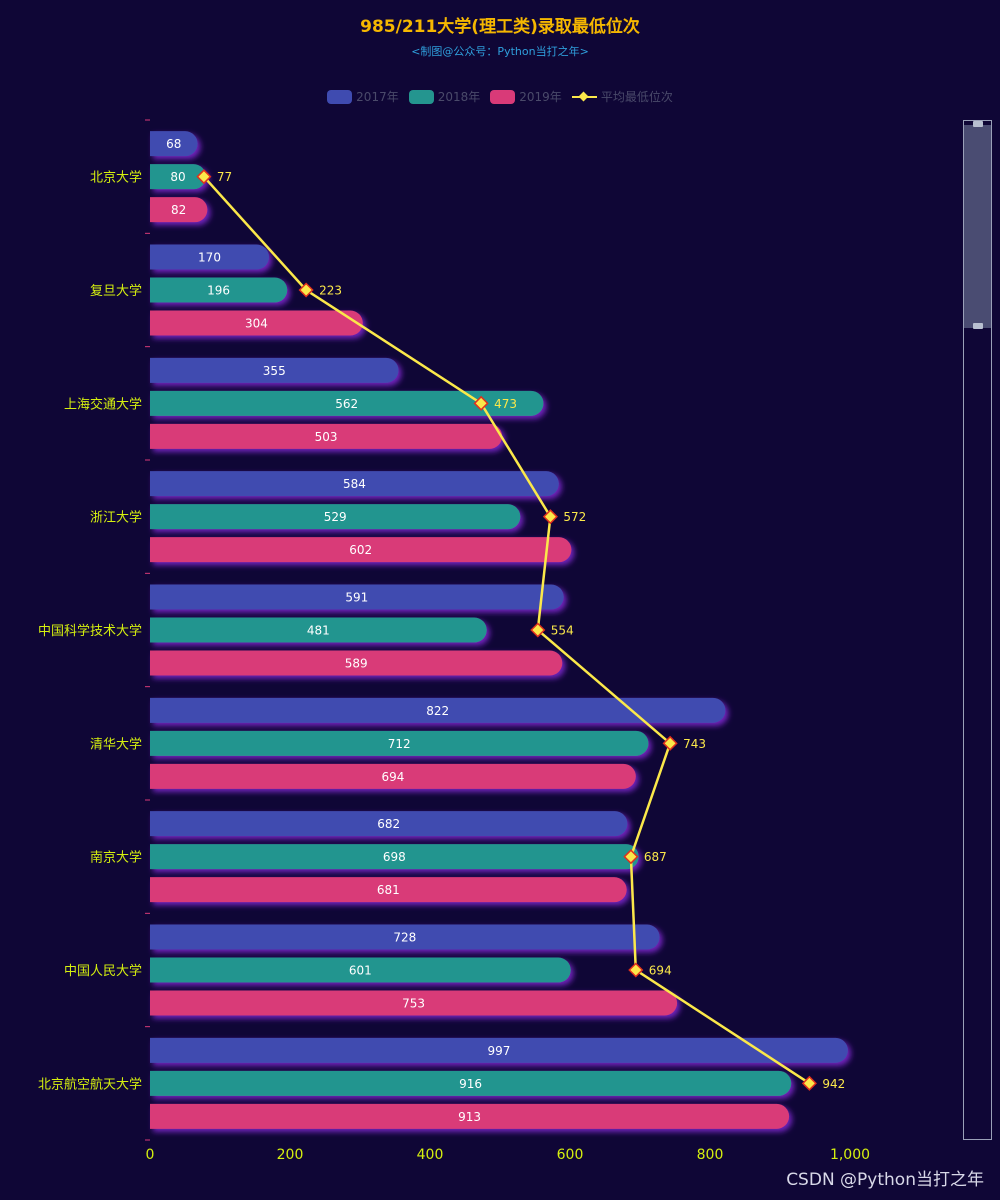 This screenshot has width=1000, height=1200. I want to click on bar-label-2019年-浙江大学: 602, so click(360, 550).